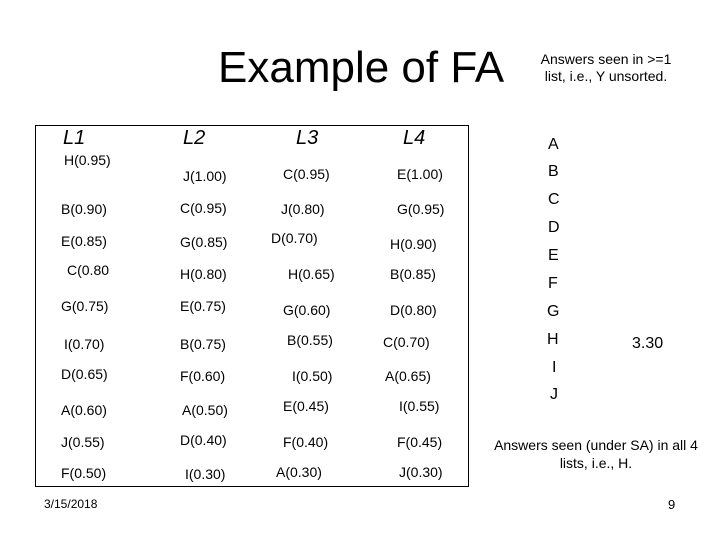 This screenshot has width=720, height=540. I want to click on l4-entry: I(0.55), so click(419, 406).